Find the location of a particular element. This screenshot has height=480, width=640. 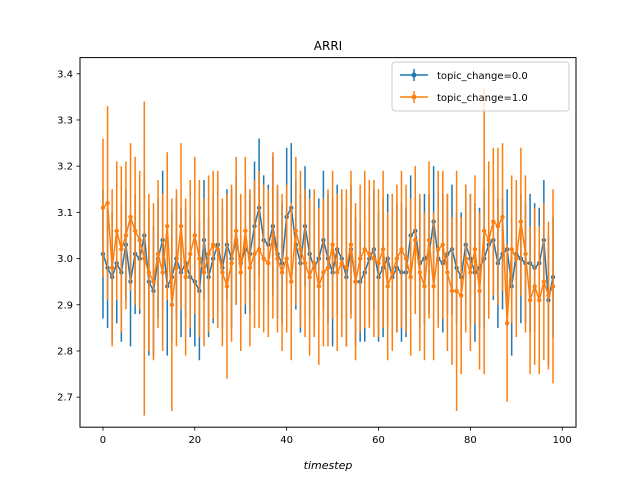

x-axis-label: timestep is located at coordinates (328, 465).